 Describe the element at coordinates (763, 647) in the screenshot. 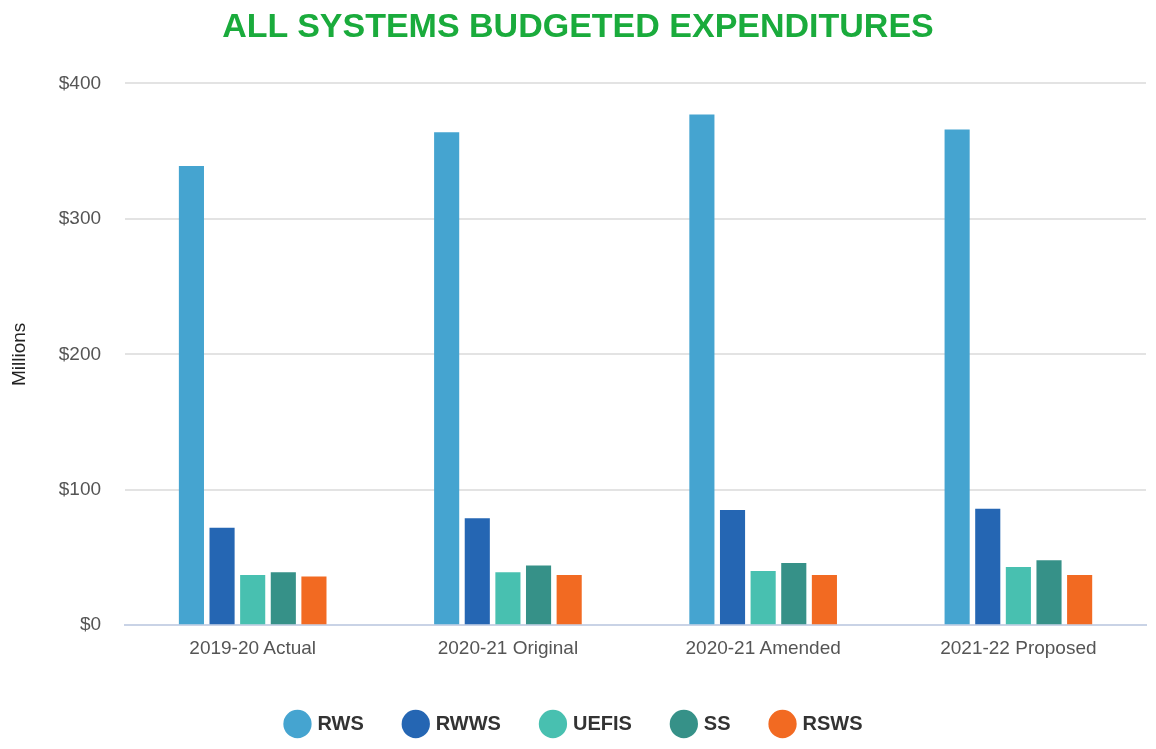

I see `x-tick-label: 2020-21 Amended` at that location.